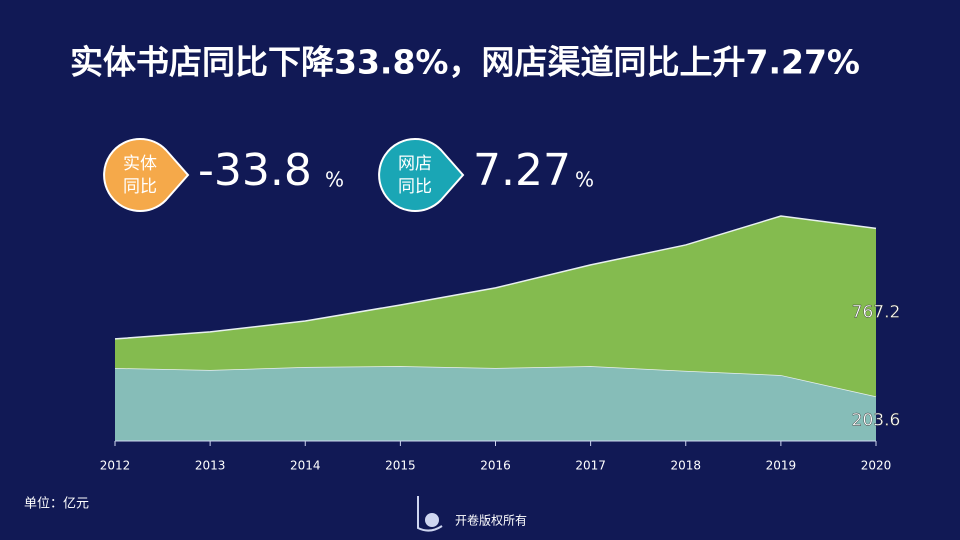 This screenshot has width=960, height=540. What do you see at coordinates (56, 504) in the screenshot?
I see `unit-note: 单位：亿元` at bounding box center [56, 504].